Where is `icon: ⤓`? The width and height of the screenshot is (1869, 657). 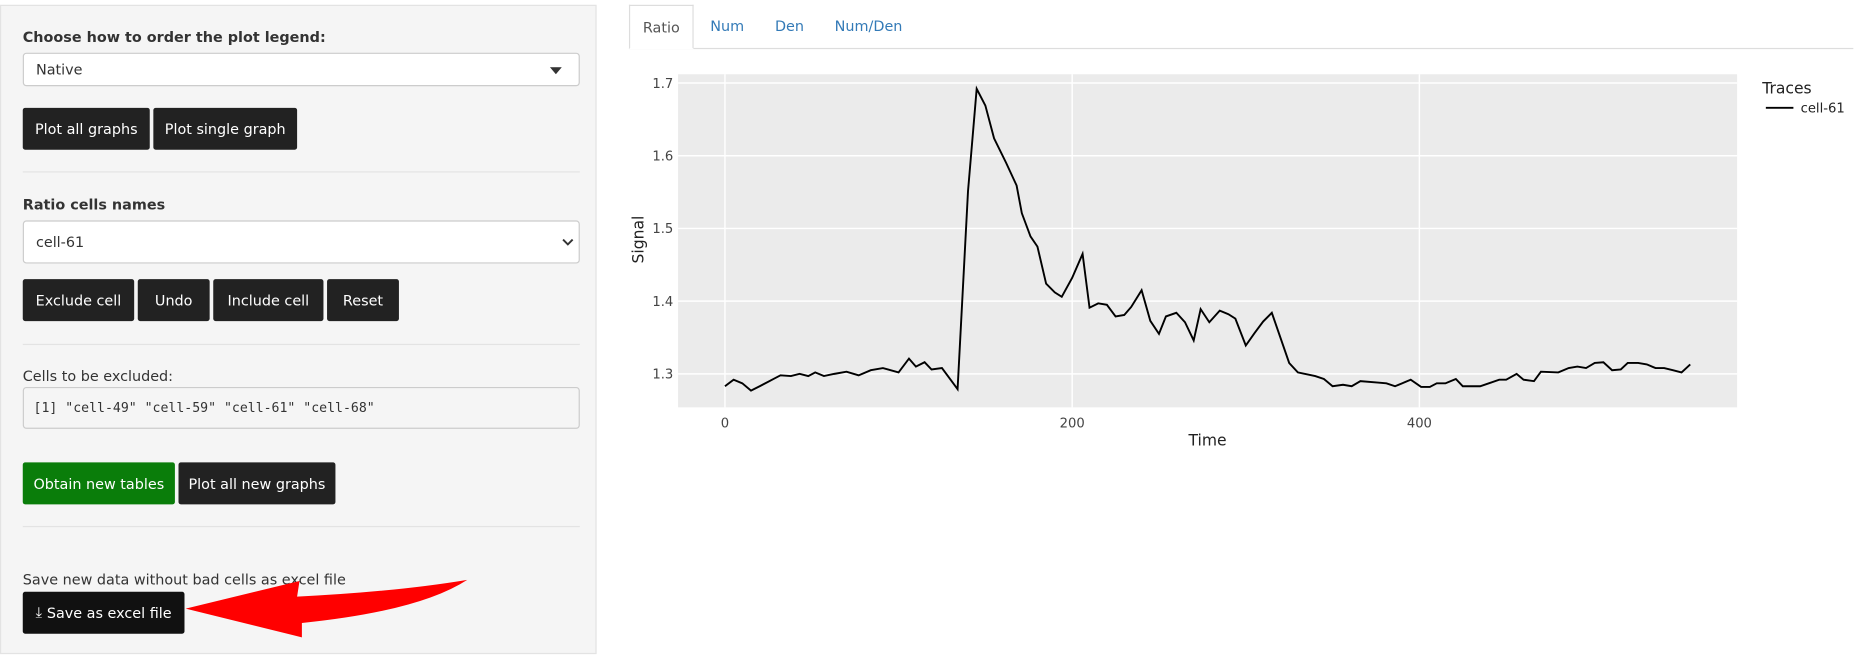
icon: ⤓ is located at coordinates (39, 612).